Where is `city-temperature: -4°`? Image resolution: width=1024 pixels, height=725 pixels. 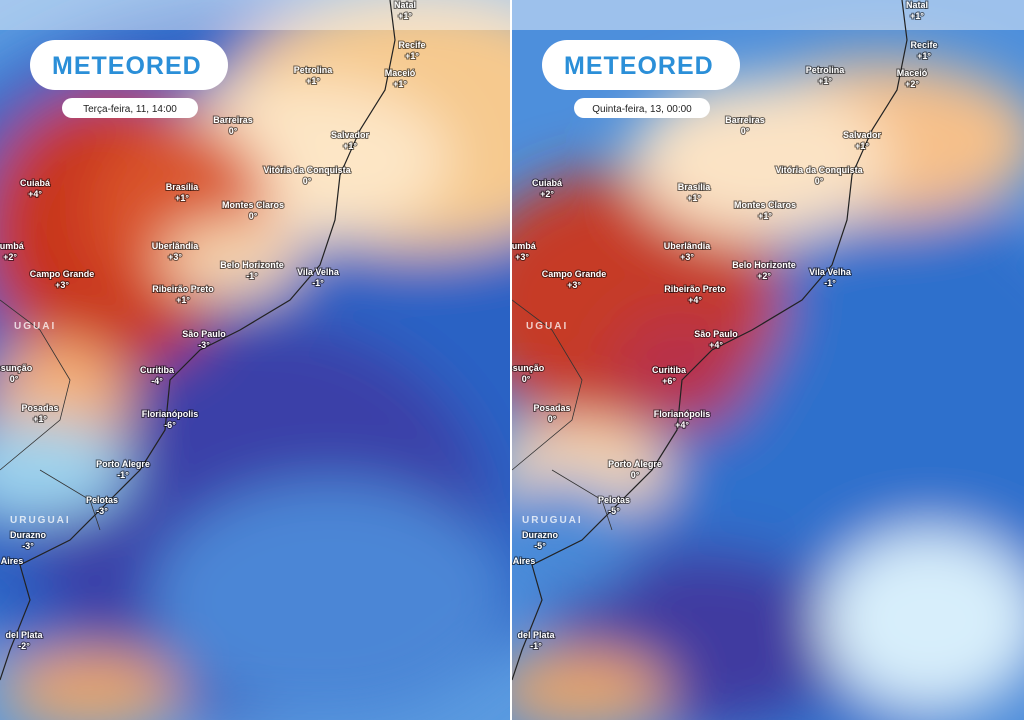 city-temperature: -4° is located at coordinates (157, 381).